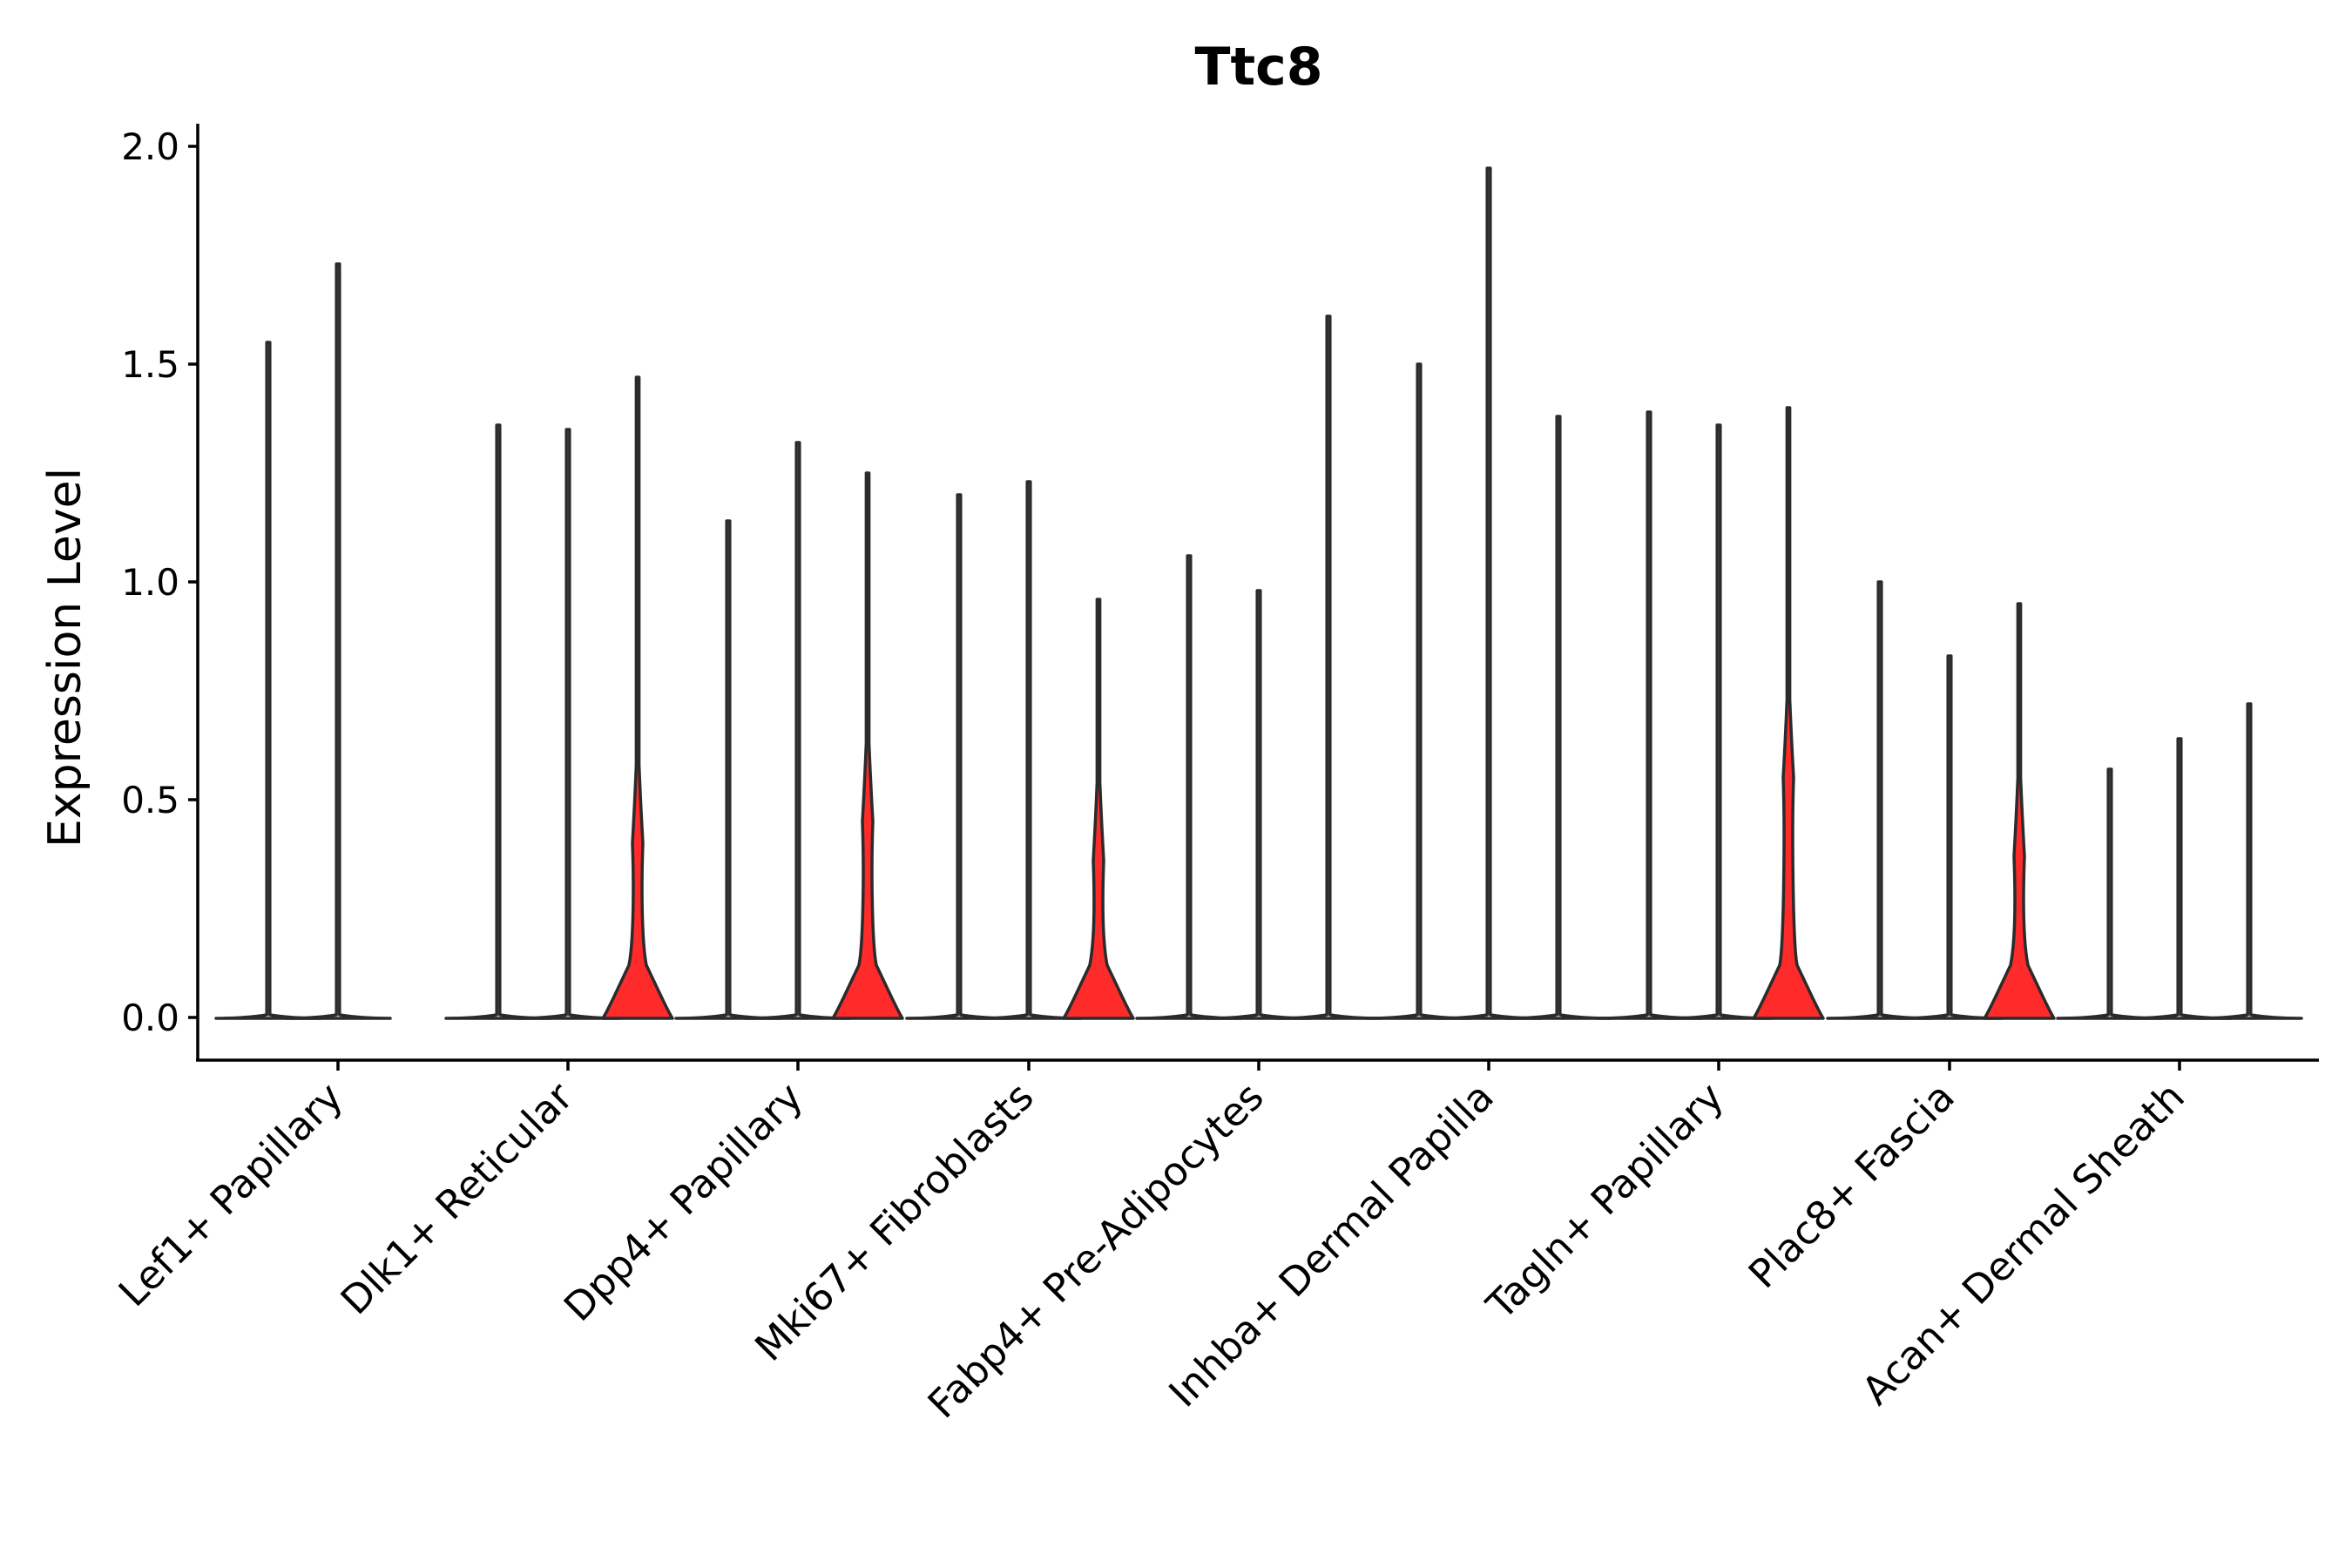  Describe the element at coordinates (231, 1194) in the screenshot. I see `x-tick-label: Lef1+ Papillary` at that location.